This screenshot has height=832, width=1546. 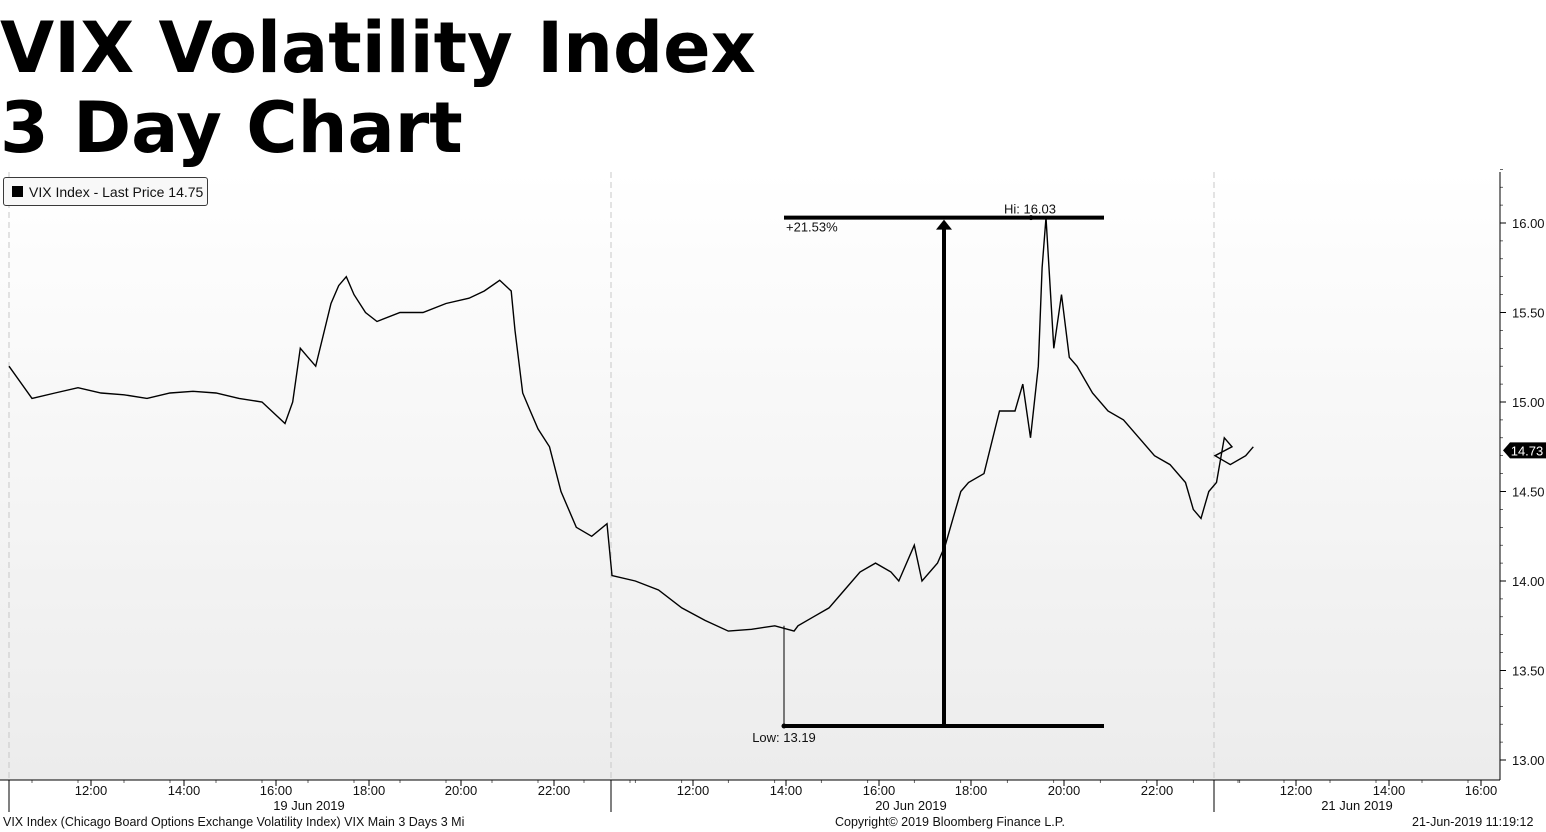 What do you see at coordinates (784, 726) in the screenshot?
I see `low-marker` at bounding box center [784, 726].